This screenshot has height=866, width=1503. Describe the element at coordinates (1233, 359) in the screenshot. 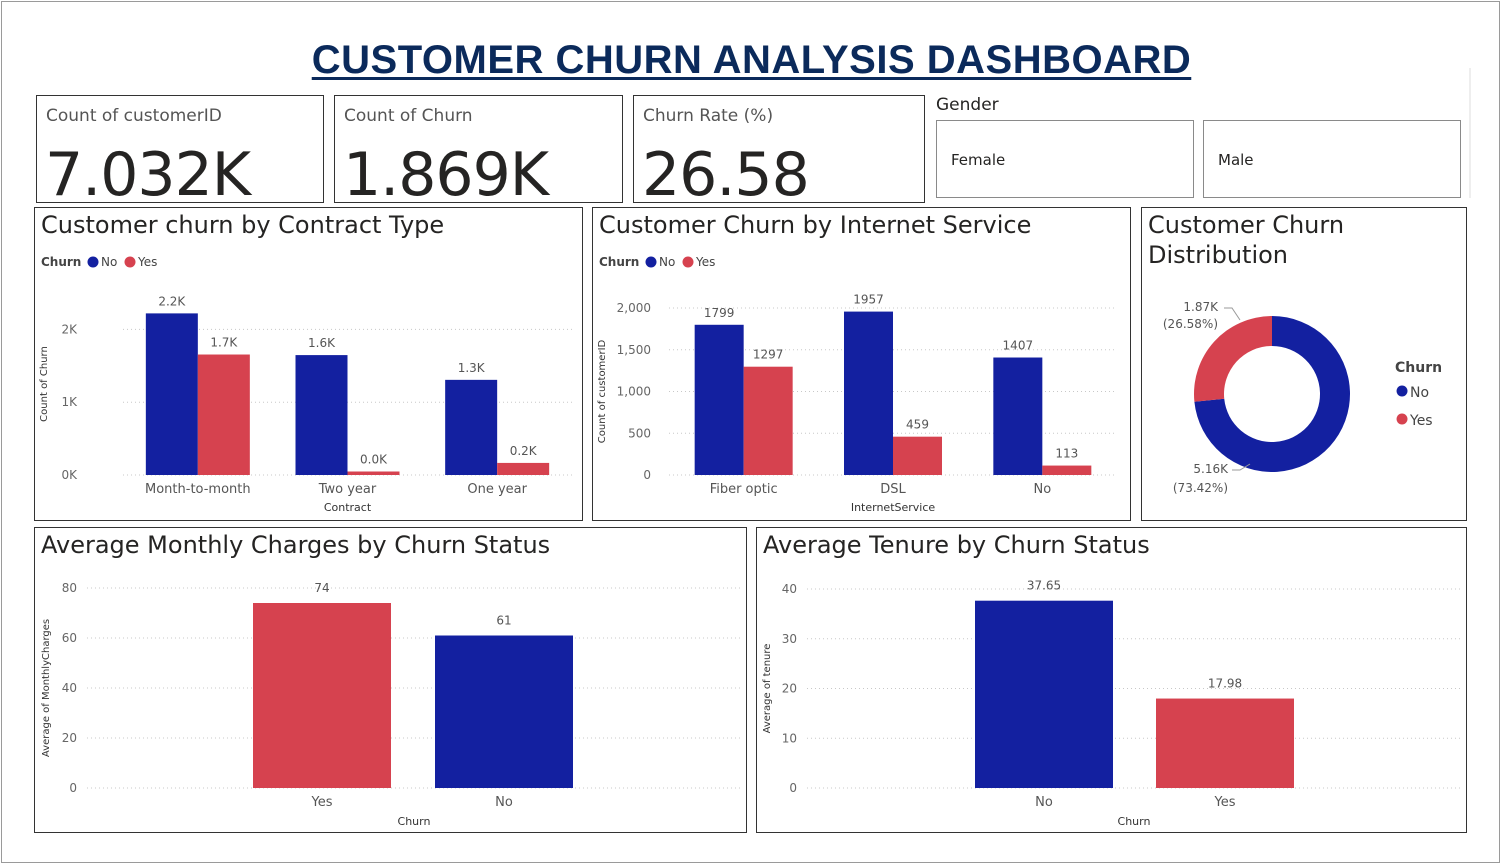

I see `donut-slice-yes` at that location.